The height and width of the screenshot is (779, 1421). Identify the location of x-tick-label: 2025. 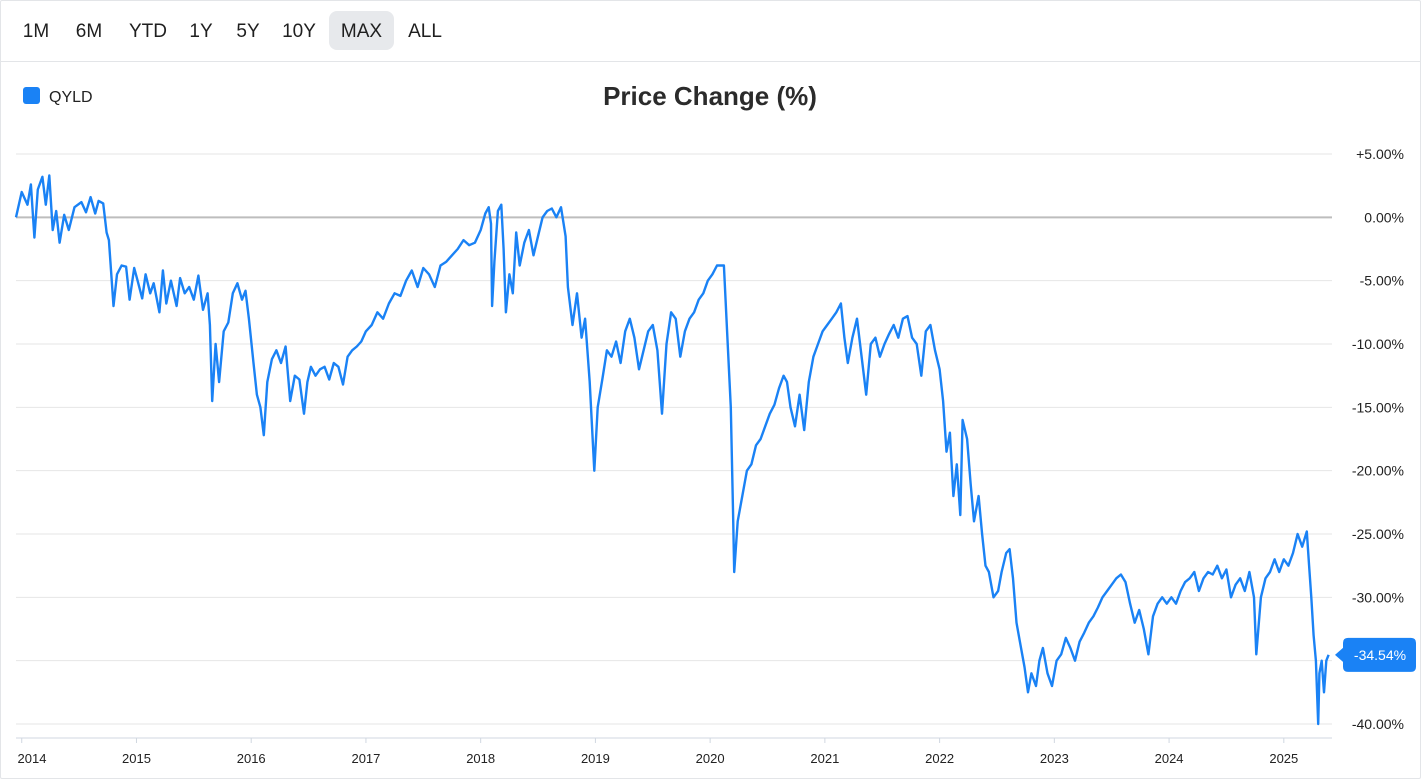
(1283, 758).